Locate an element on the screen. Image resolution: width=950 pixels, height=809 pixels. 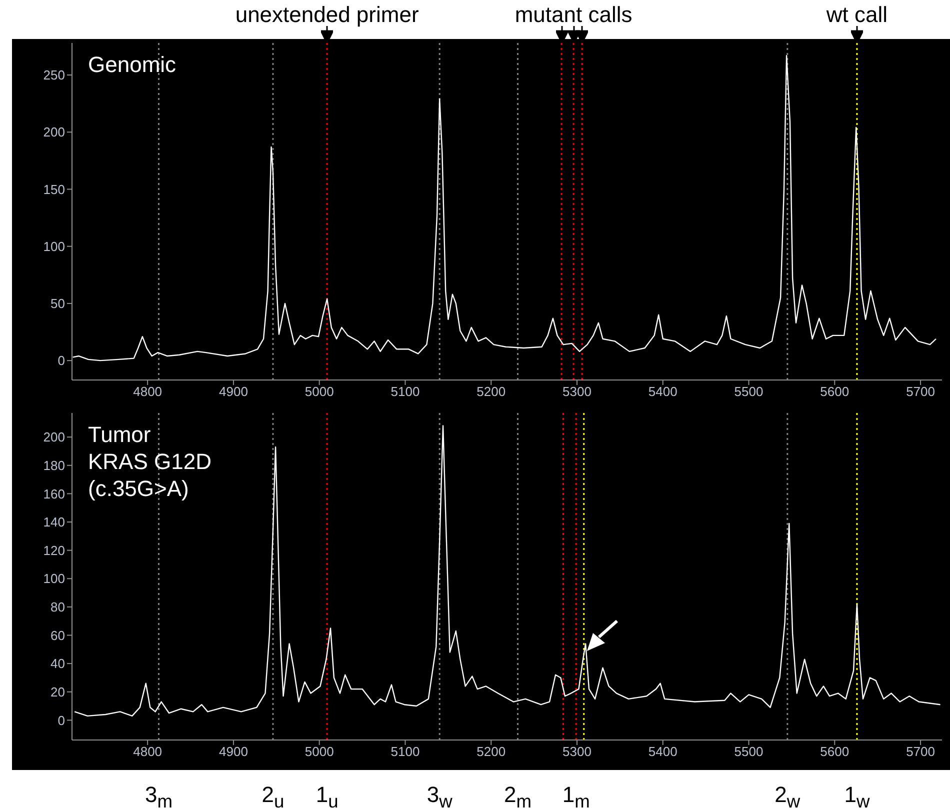
ref-line-label: 1$_{w}$ is located at coordinates (857, 795).